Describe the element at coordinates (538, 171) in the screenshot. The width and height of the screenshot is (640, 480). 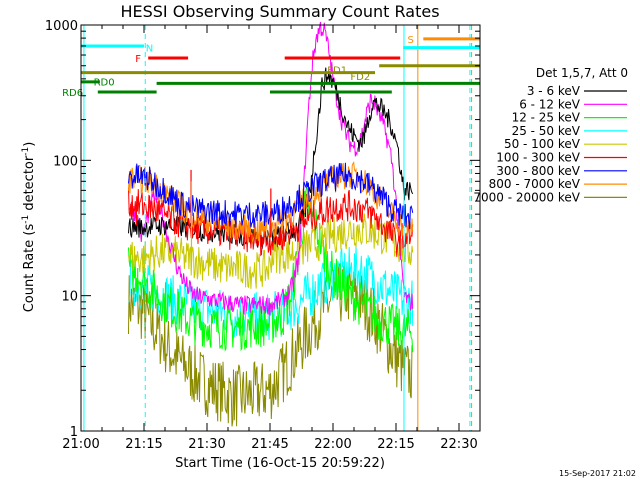
I see `legend-label-6: 300 - 800 keV` at that location.